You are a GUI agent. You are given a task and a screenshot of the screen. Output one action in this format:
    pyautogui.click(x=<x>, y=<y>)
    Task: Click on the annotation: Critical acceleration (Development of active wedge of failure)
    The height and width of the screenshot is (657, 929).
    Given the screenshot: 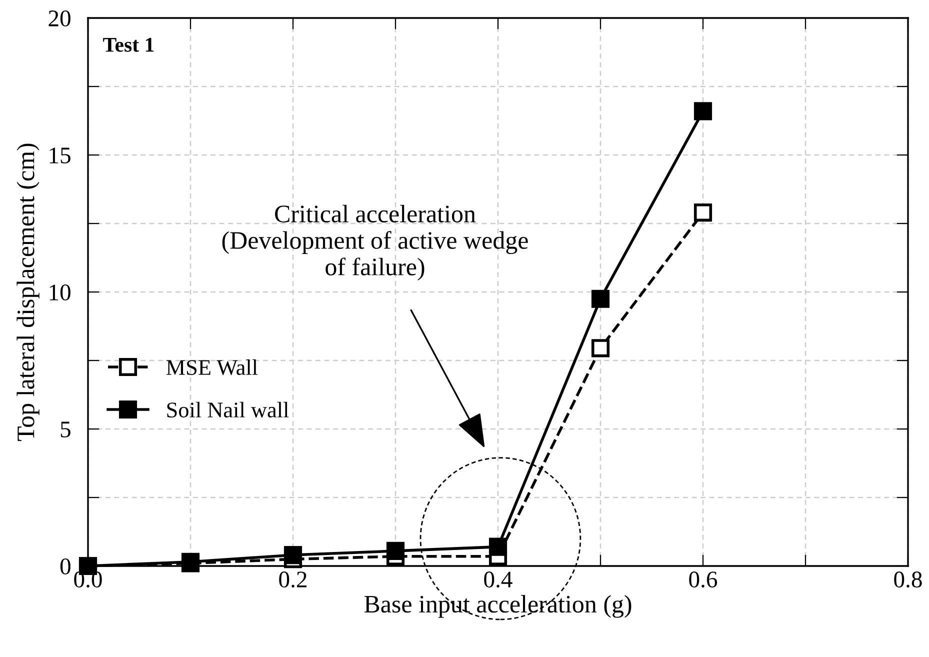 What is the action you would take?
    pyautogui.click(x=375, y=242)
    